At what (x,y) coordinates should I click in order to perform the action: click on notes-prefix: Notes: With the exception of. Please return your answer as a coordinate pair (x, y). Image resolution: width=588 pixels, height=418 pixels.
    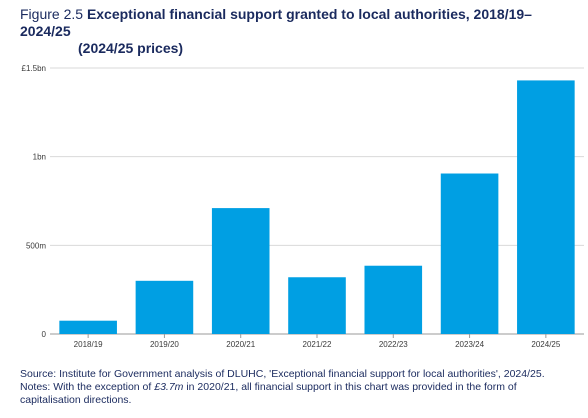
    Looking at the image, I should click on (87, 387).